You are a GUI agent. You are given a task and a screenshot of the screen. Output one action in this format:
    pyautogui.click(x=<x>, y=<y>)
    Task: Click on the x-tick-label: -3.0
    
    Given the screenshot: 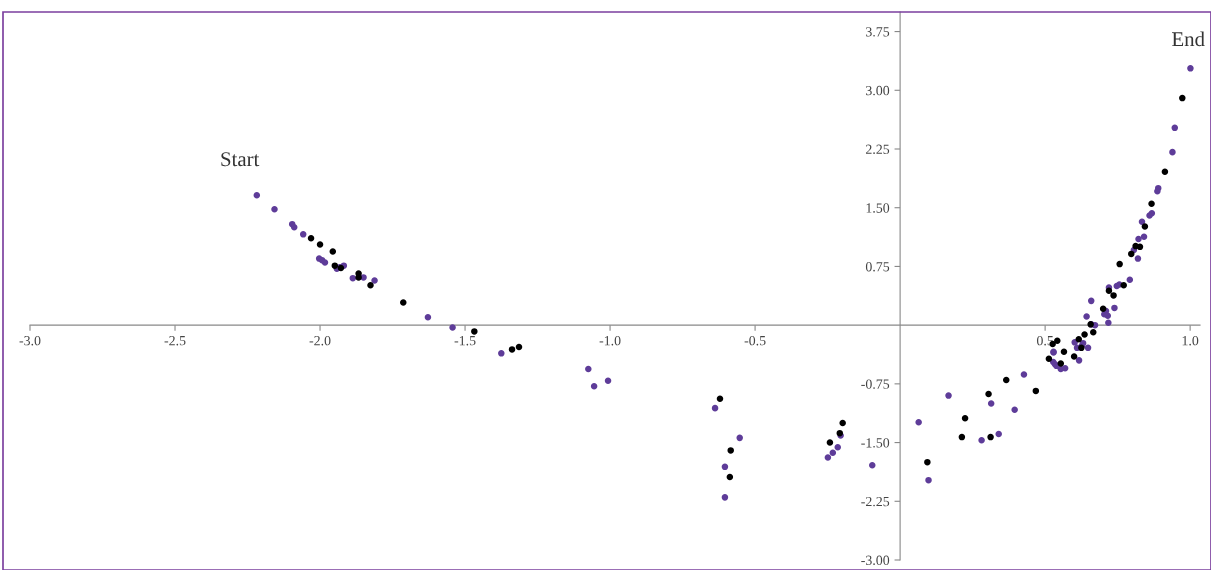 What is the action you would take?
    pyautogui.click(x=30, y=340)
    